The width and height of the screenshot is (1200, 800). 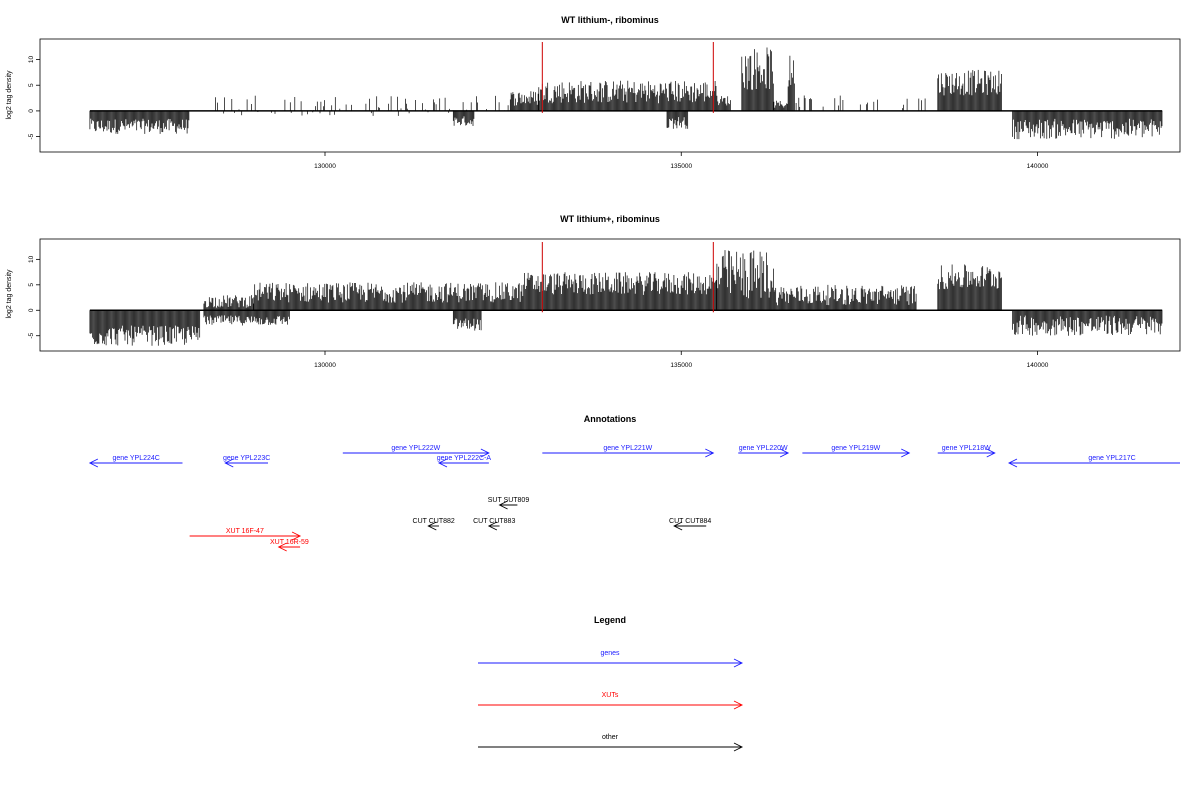 I want to click on feature-genes: gene YPL222C-A, so click(x=464, y=461).